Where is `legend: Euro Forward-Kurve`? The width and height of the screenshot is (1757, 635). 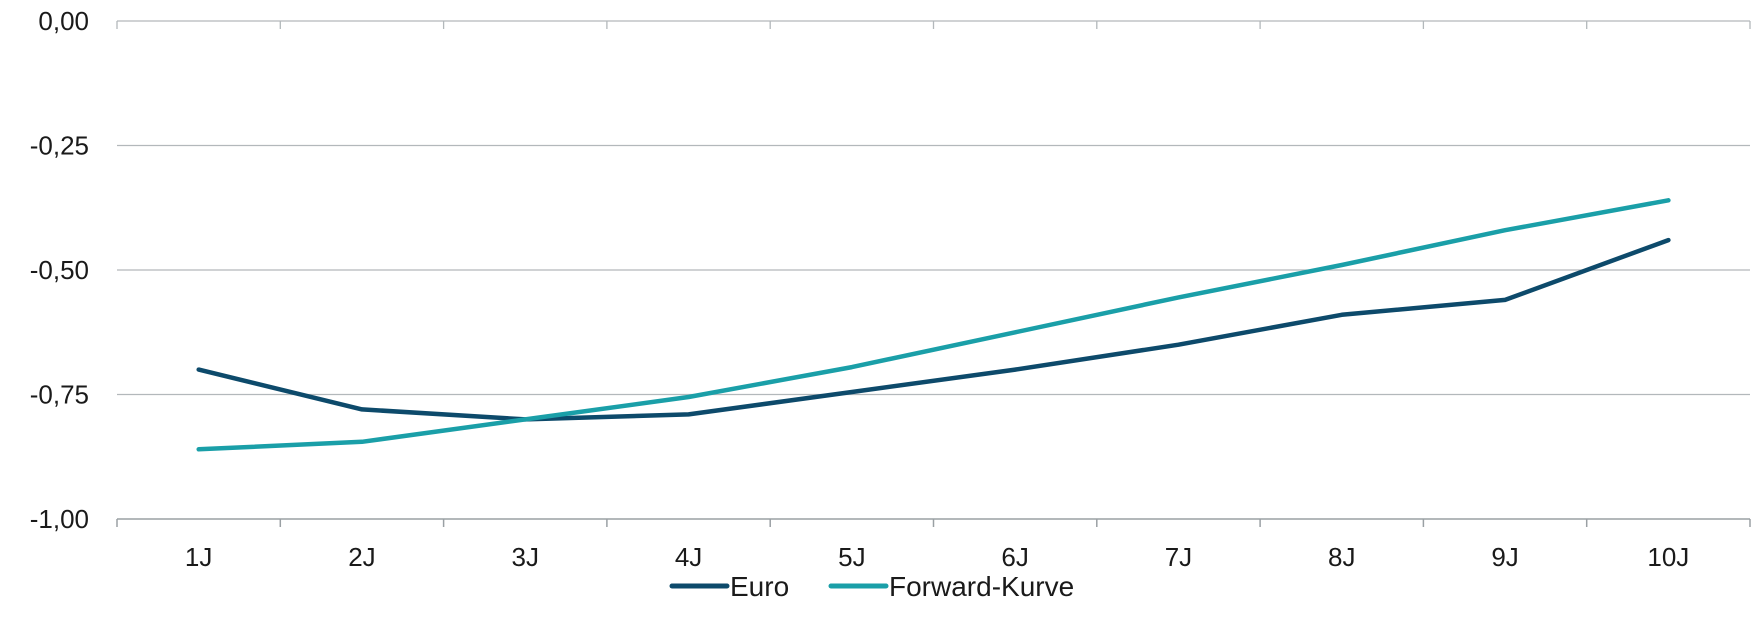 legend: Euro Forward-Kurve is located at coordinates (871, 586).